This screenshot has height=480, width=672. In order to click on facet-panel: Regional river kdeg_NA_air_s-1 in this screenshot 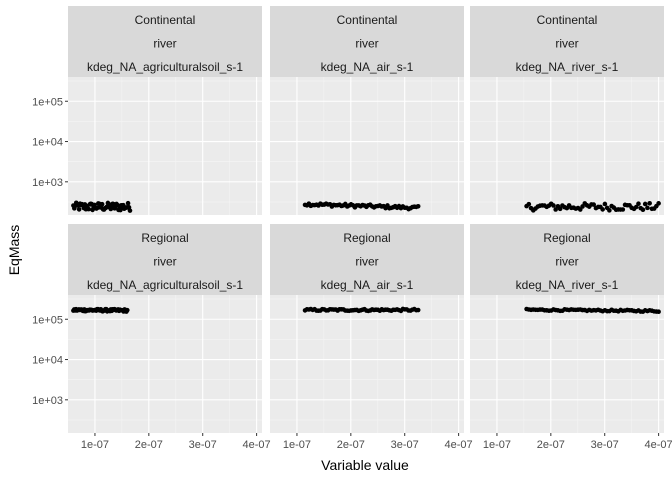, I will do `click(367, 328)`.